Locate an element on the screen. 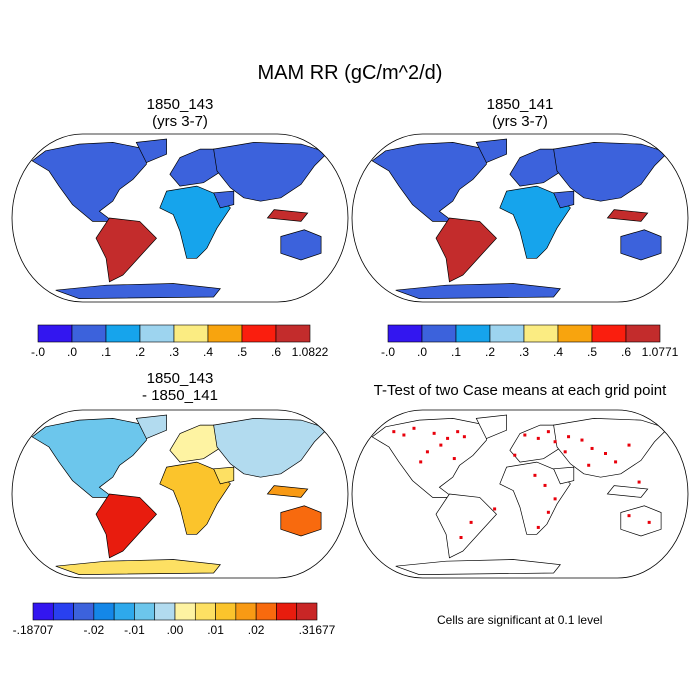 Image resolution: width=700 pixels, height=700 pixels. panel-1-subtitle: (yrs 3-7) is located at coordinates (180, 121).